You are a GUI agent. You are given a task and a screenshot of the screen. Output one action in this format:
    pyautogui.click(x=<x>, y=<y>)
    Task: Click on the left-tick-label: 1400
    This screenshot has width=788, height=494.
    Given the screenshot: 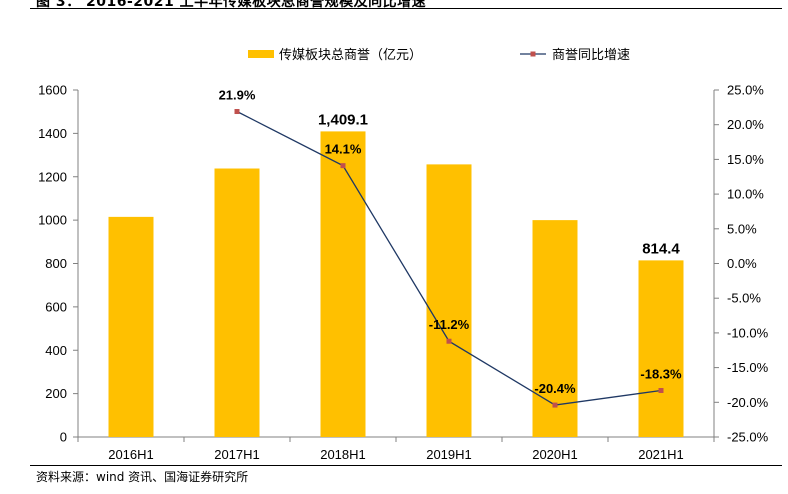 What is the action you would take?
    pyautogui.click(x=52, y=133)
    